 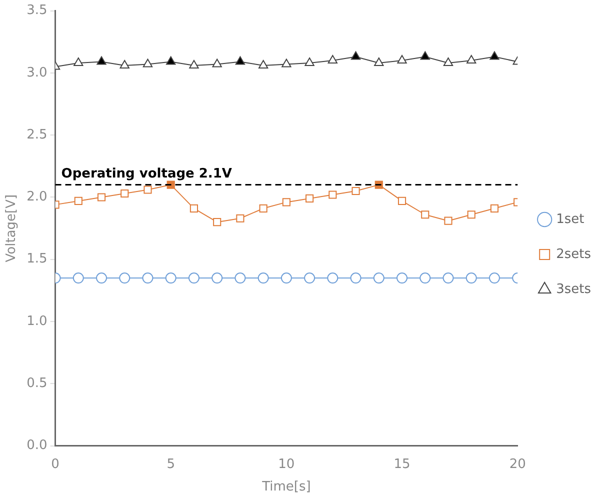 I want to click on legend-label: 2sets, so click(x=574, y=254).